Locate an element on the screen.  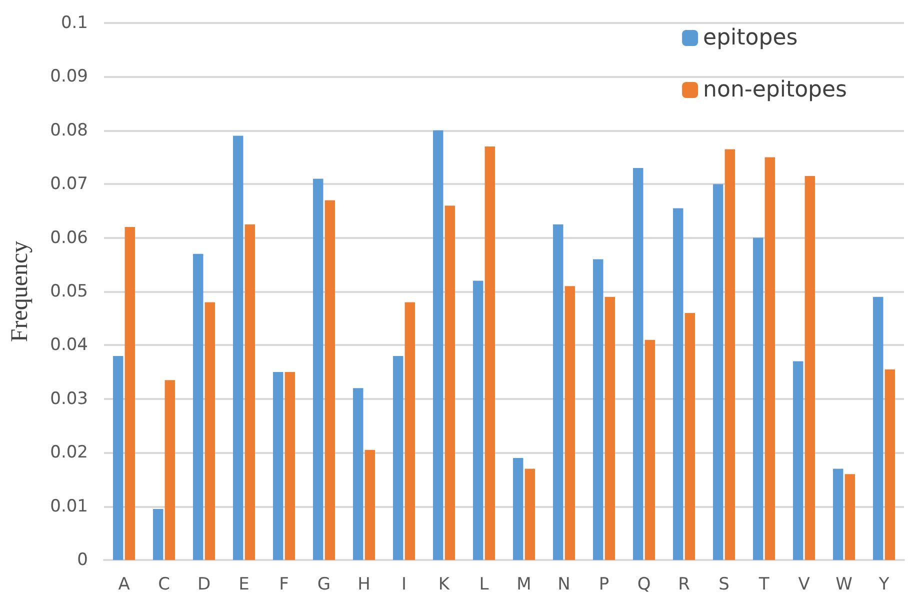
y-tick-label: 0.1 is located at coordinates (74, 23).